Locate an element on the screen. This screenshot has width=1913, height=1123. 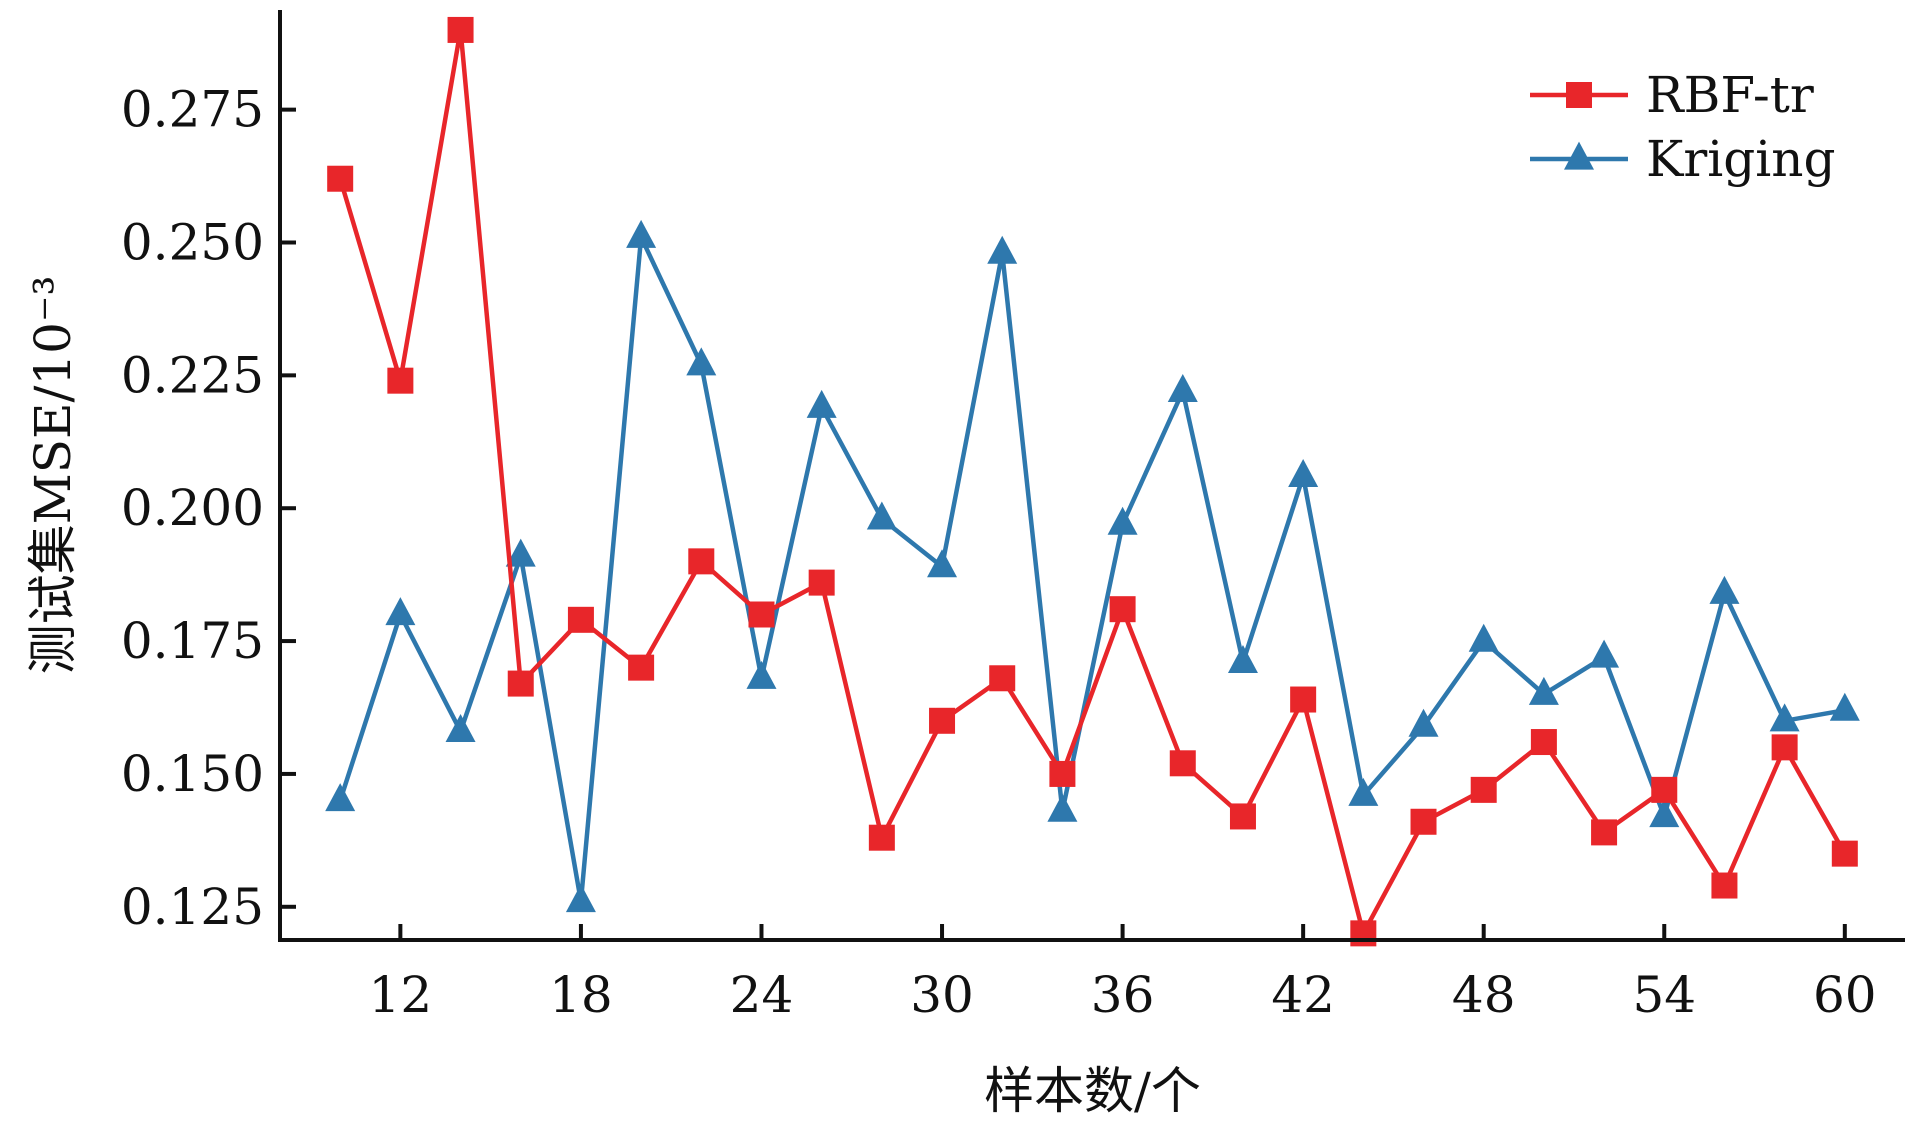
x-tick-label: 12 is located at coordinates (401, 995).